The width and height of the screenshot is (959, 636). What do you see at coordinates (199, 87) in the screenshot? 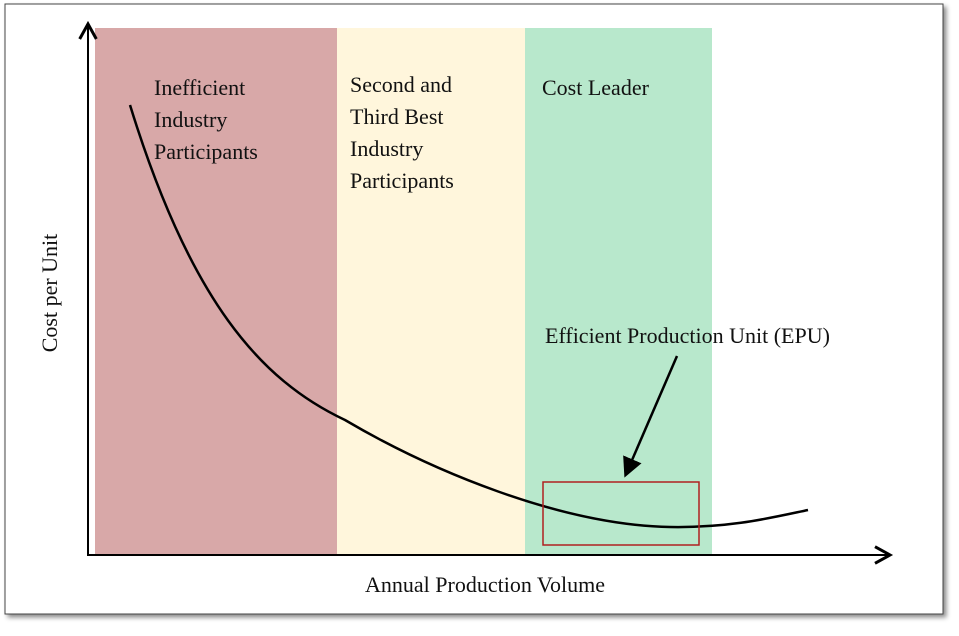
I see `region-label: Inefficient` at bounding box center [199, 87].